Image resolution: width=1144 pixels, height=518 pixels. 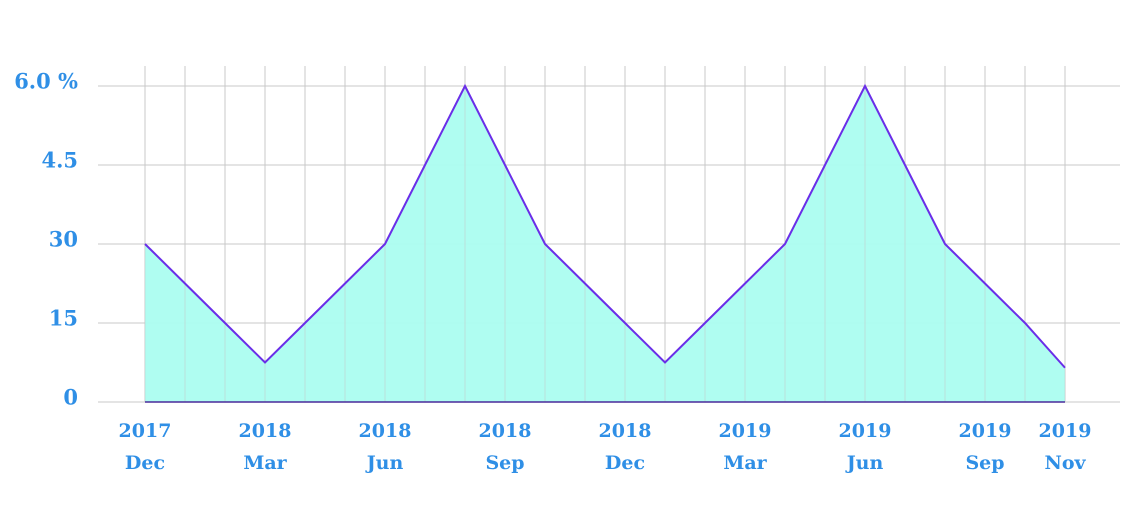 I want to click on y-tick-label: 6.0 %, so click(x=46, y=81).